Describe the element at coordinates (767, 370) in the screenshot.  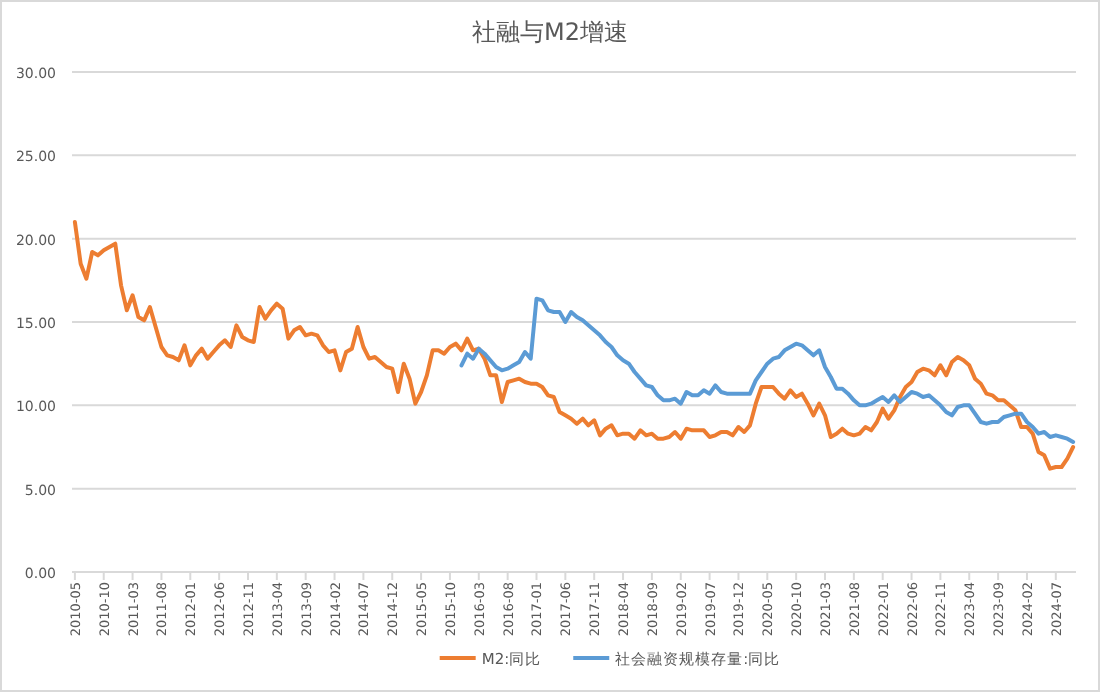
I see `line-series` at that location.